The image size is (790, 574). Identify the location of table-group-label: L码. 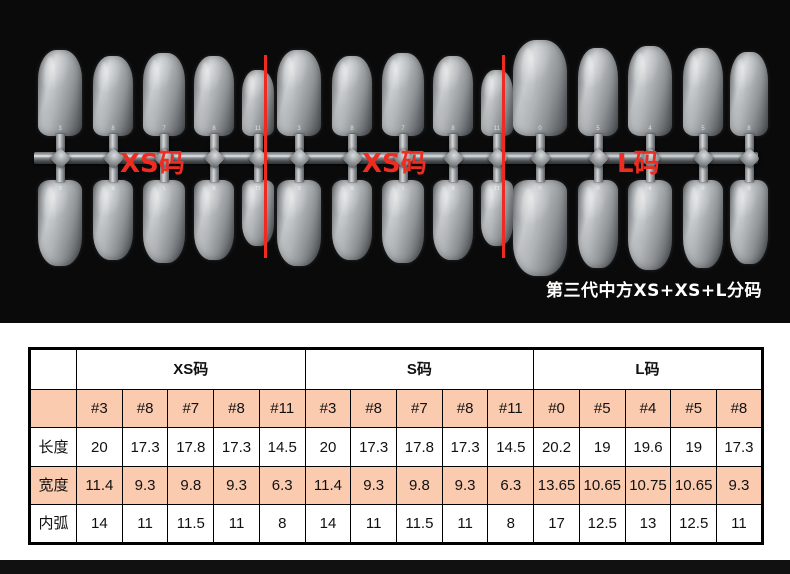
(648, 369).